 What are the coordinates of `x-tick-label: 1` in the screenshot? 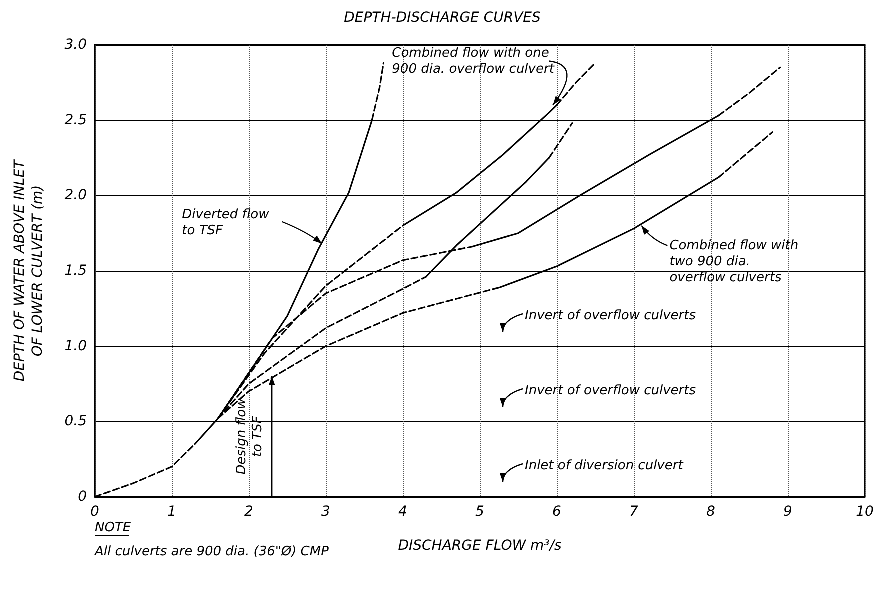 It's located at (172, 512).